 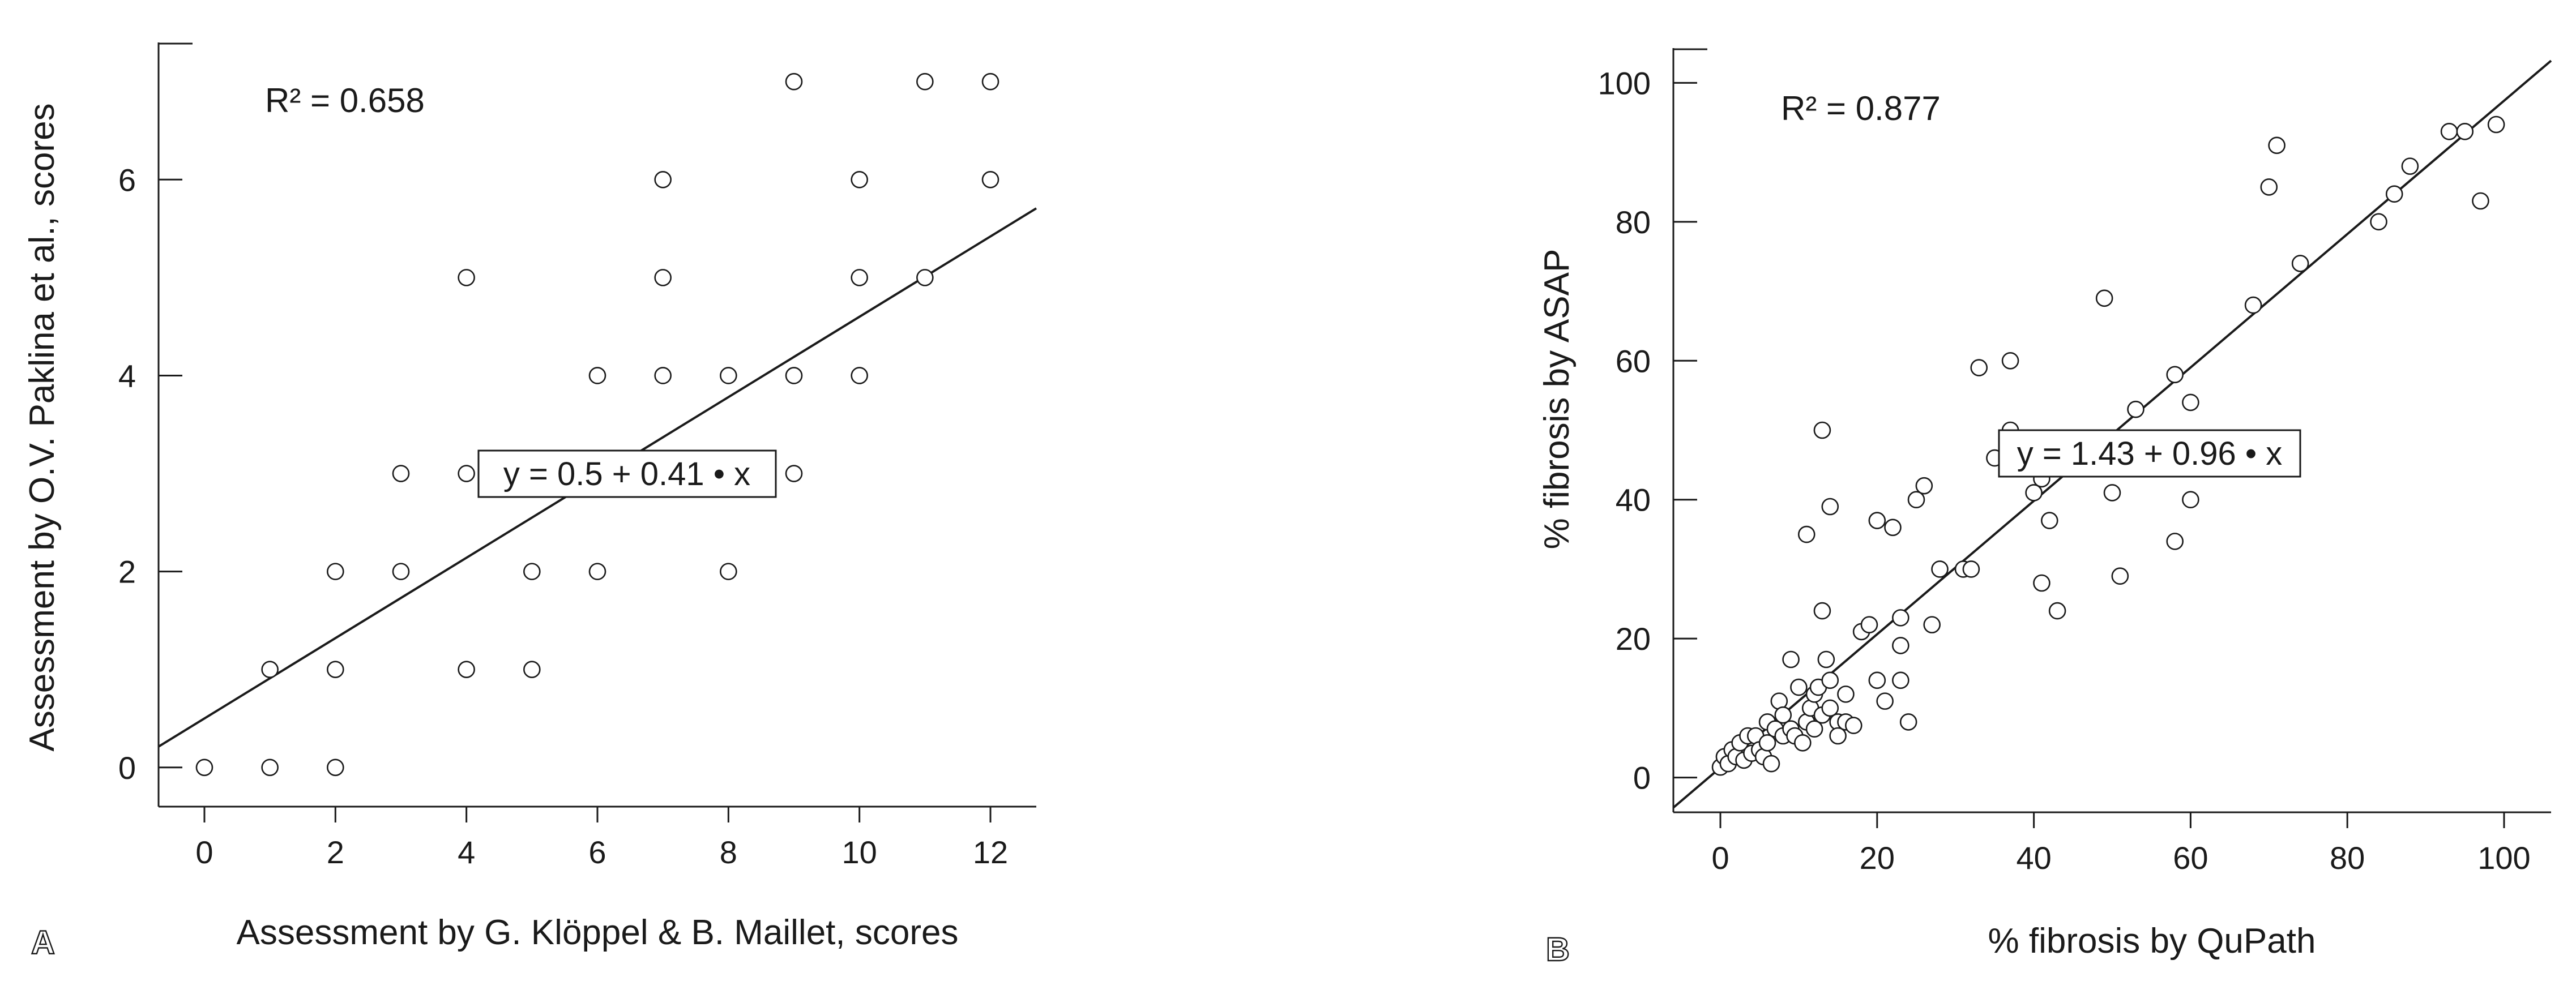 I want to click on panel-letter-b: B, so click(x=1558, y=950).